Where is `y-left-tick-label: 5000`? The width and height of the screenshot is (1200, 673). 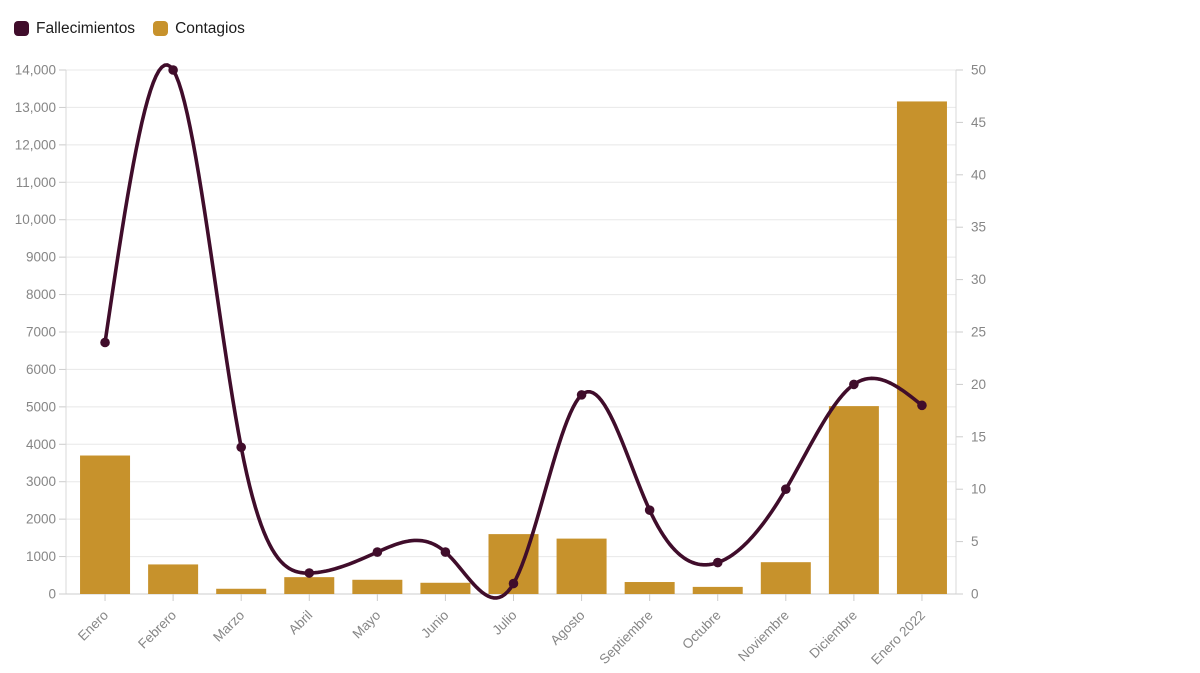 y-left-tick-label: 5000 is located at coordinates (41, 406).